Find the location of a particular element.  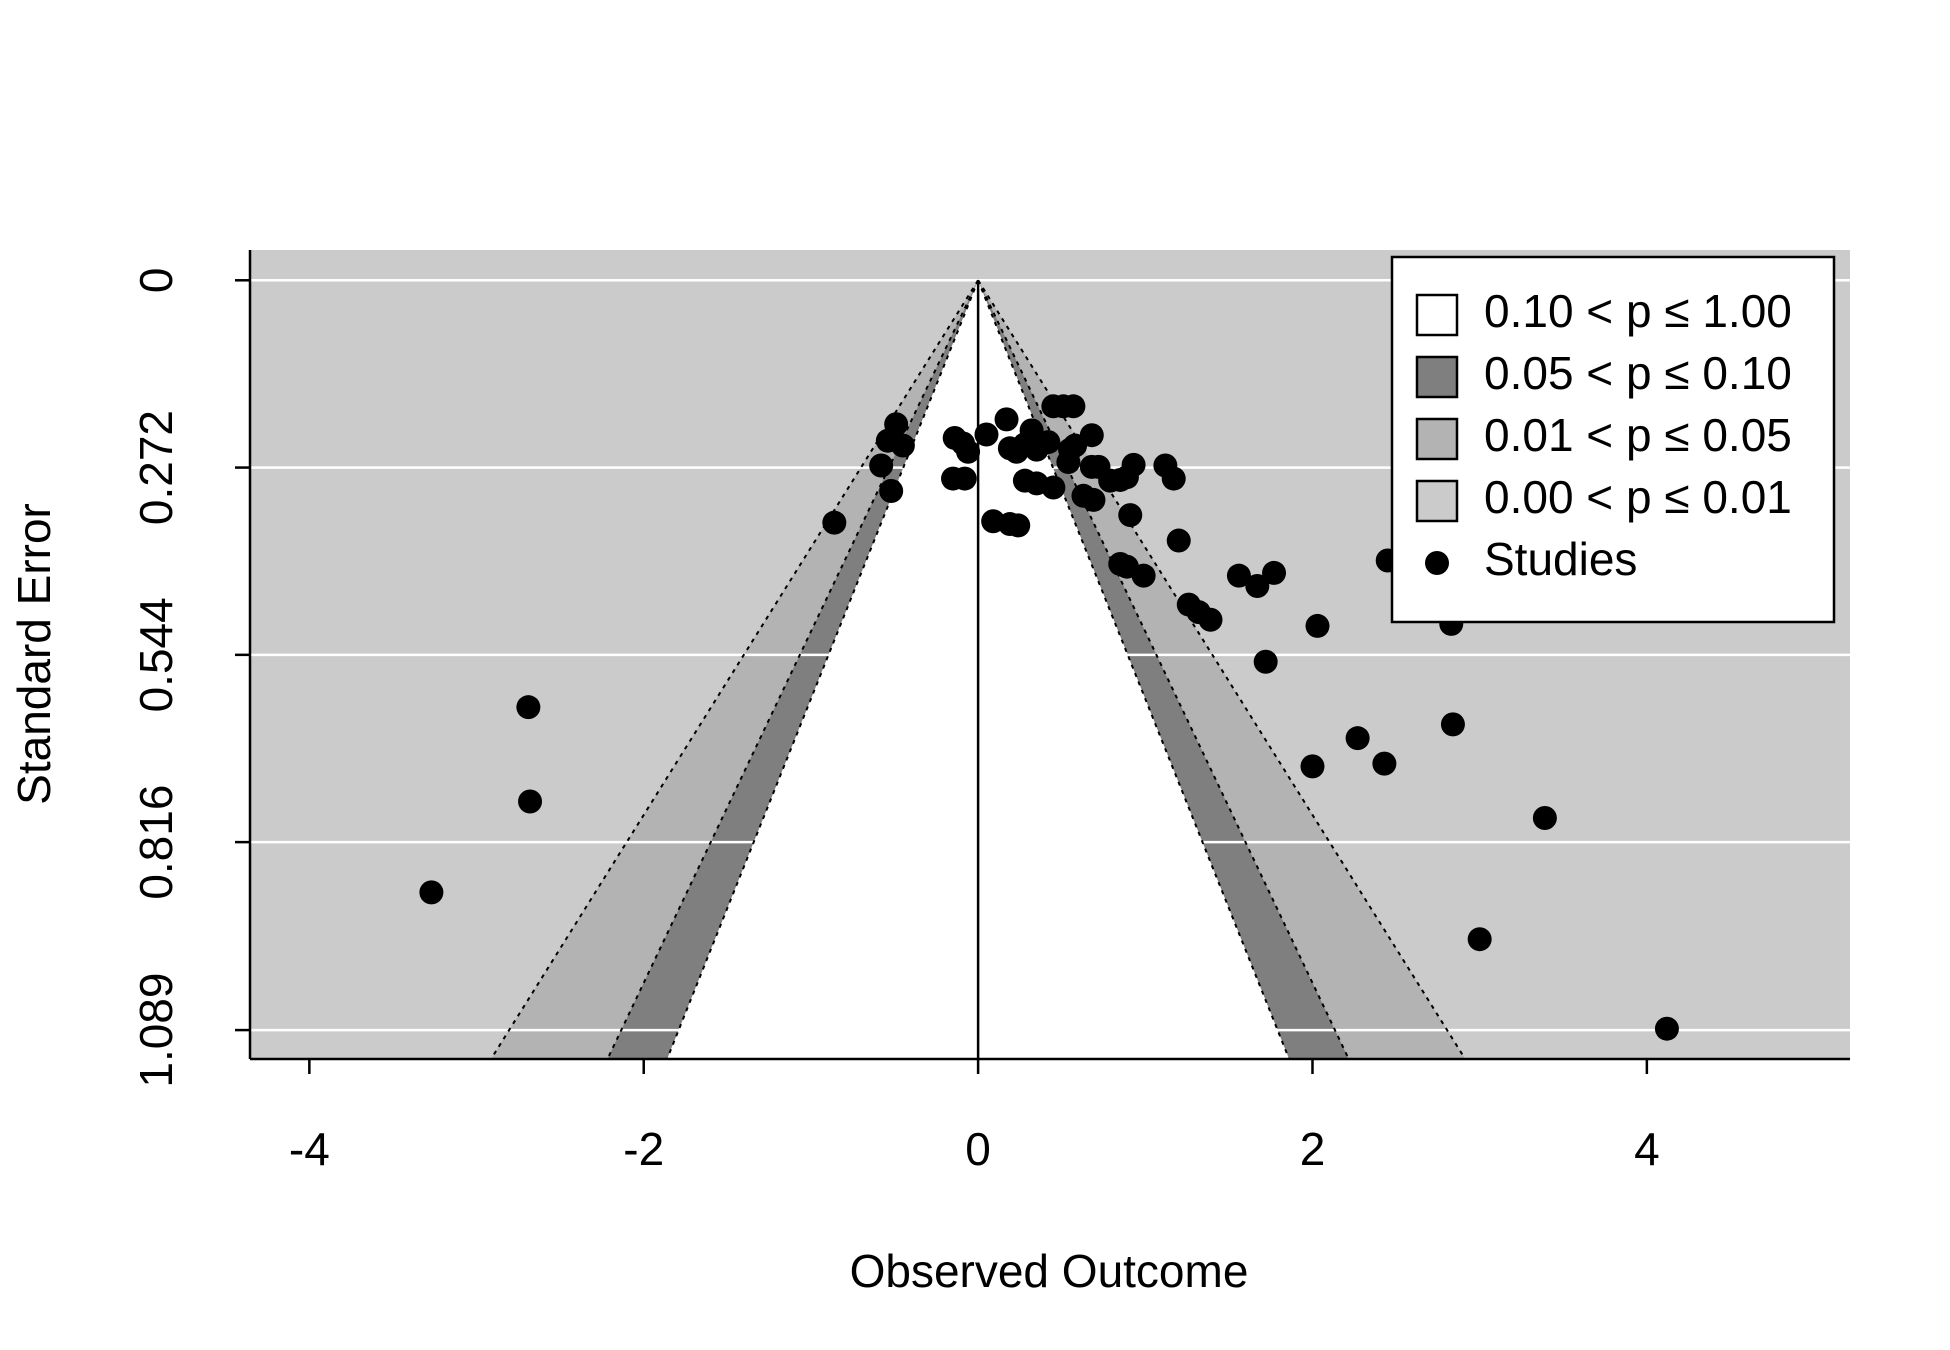

contour-boundary is located at coordinates (734, 669).